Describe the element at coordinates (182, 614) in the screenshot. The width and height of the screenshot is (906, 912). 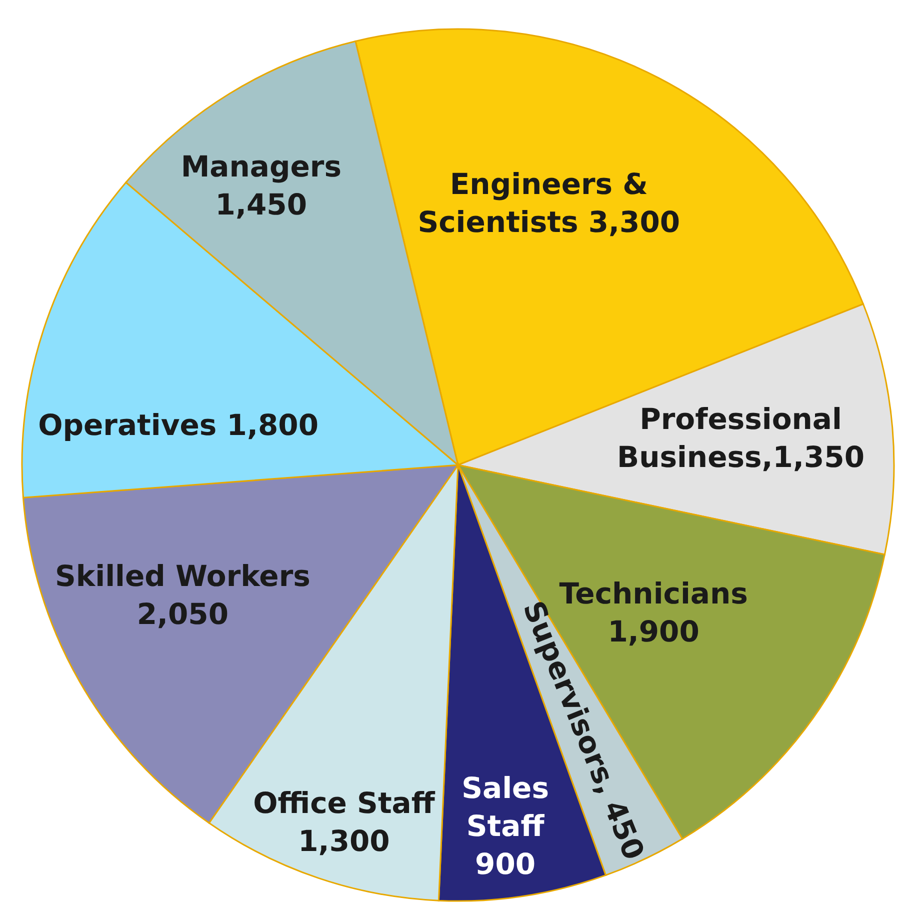
I see `data-label: 2,050` at that location.